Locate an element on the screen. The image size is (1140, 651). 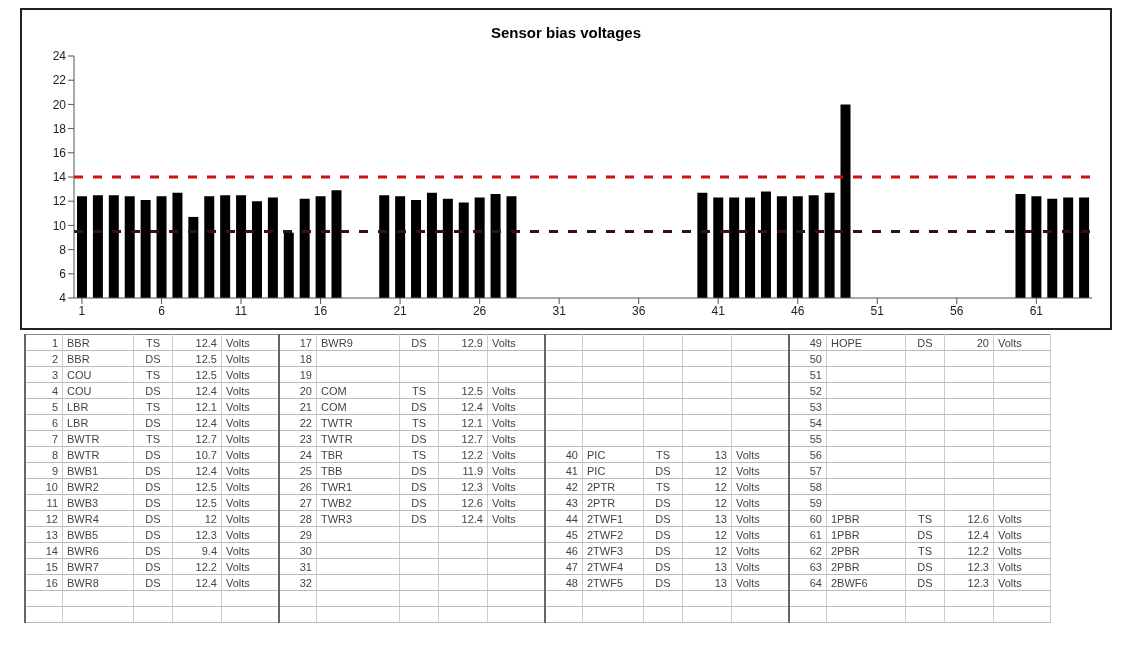
text: 15 is located at coordinates (51, 566).